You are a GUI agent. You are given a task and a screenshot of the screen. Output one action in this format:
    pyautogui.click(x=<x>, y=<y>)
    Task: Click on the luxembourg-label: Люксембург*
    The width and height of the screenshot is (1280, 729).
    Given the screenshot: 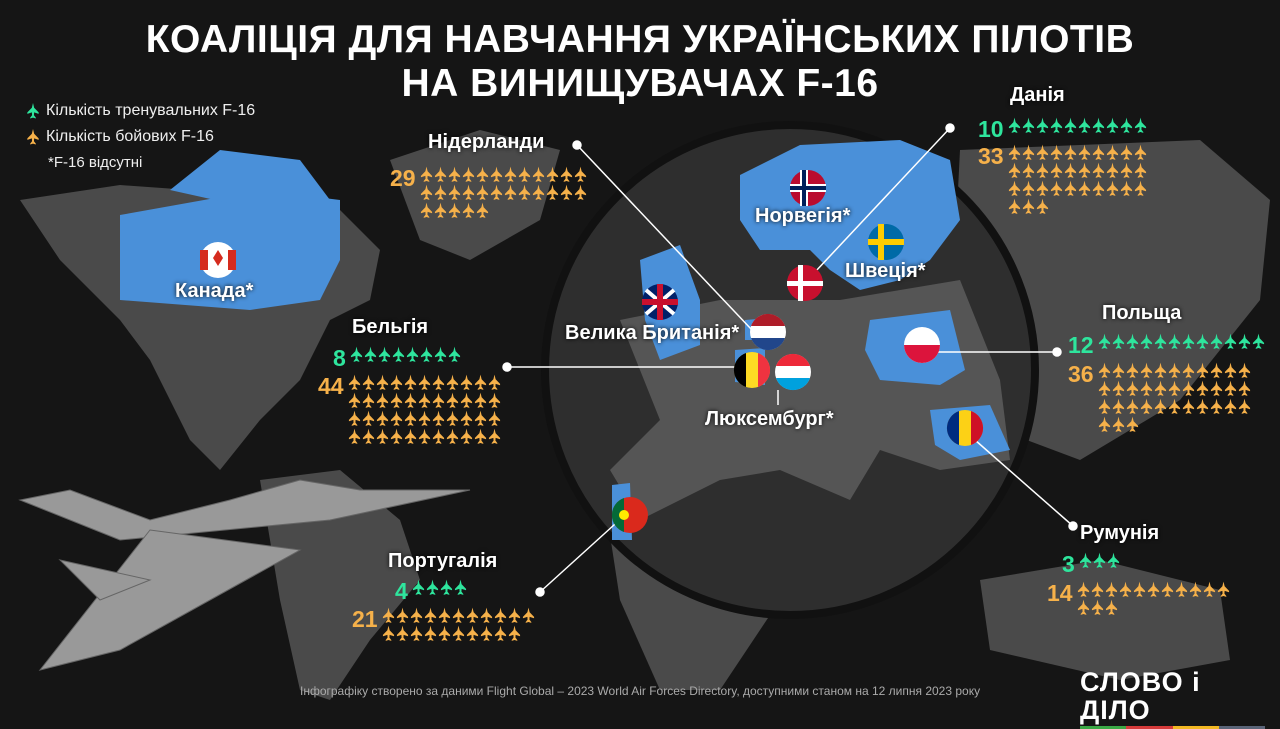 What is the action you would take?
    pyautogui.click(x=769, y=419)
    